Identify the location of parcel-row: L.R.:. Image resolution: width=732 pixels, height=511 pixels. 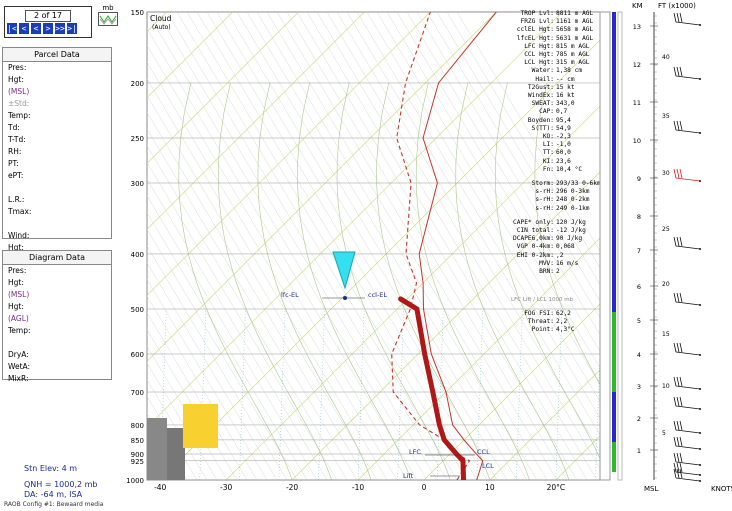
(57, 200).